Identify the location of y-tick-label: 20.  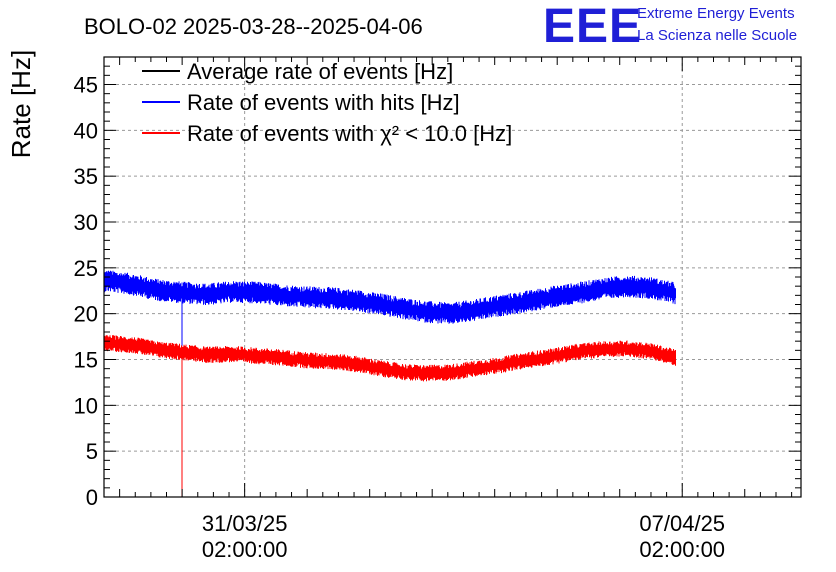
(86, 314).